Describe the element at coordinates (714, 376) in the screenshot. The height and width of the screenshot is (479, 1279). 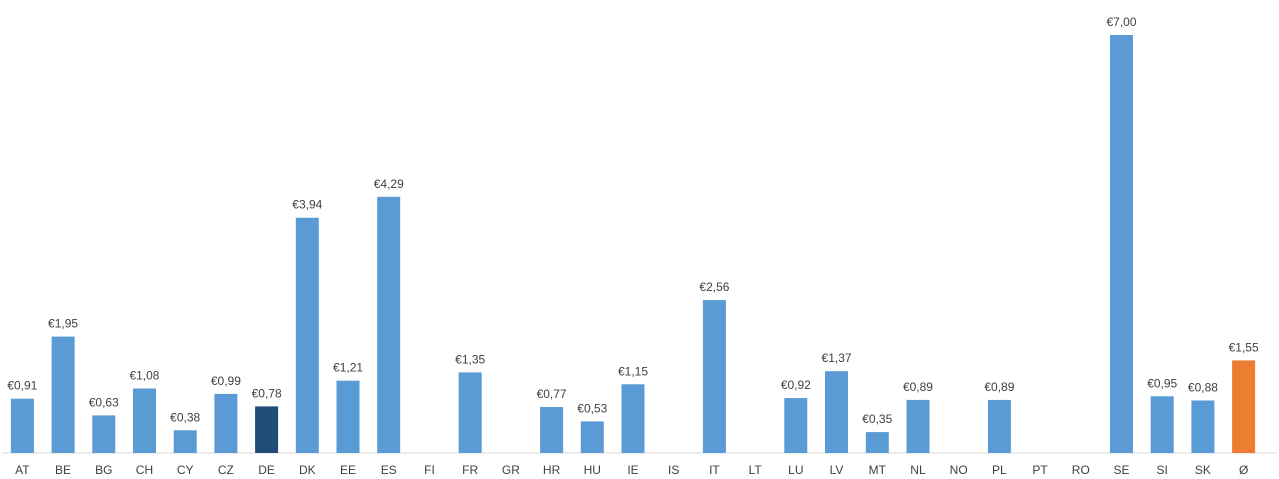
I see `bar-it` at that location.